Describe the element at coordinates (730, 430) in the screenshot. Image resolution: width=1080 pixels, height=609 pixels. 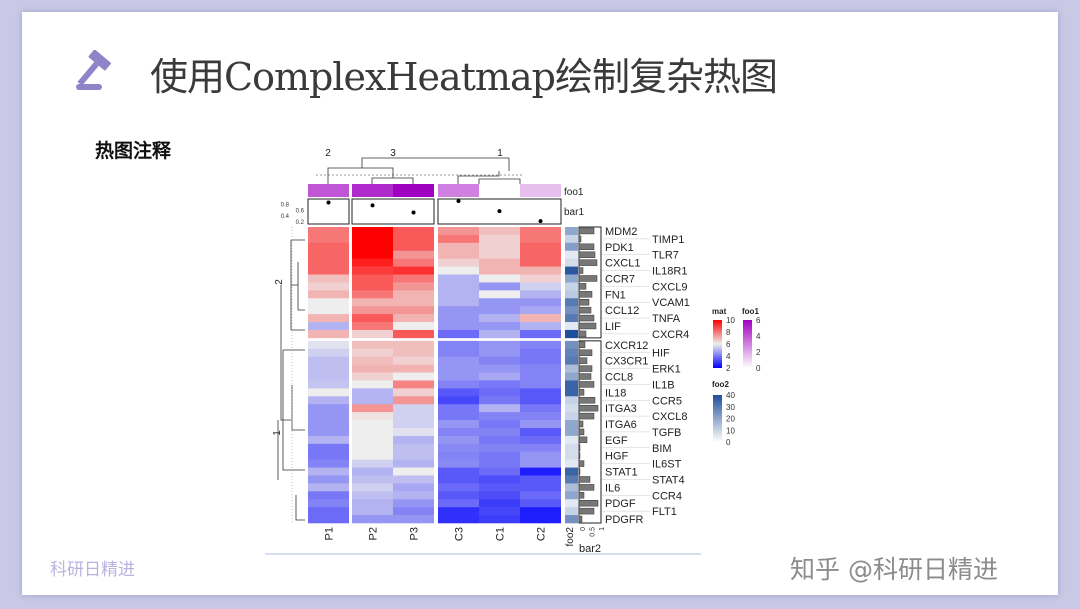
I see `foo2-legend-tick: 10` at that location.